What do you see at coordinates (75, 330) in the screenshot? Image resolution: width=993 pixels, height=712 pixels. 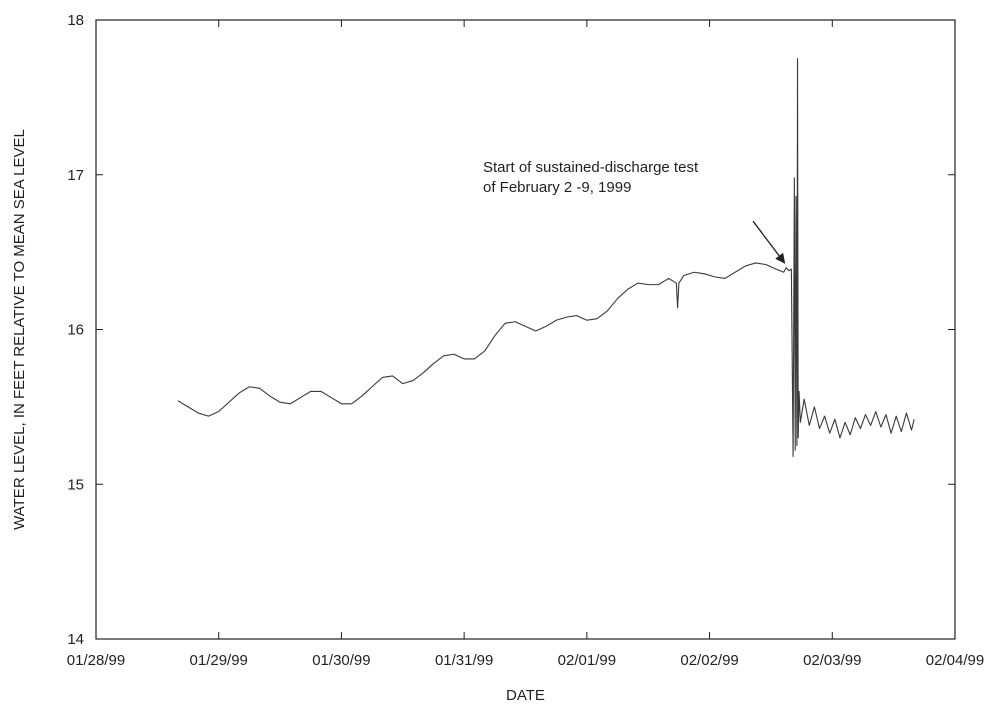 I see `y-tick-label: 16` at bounding box center [75, 330].